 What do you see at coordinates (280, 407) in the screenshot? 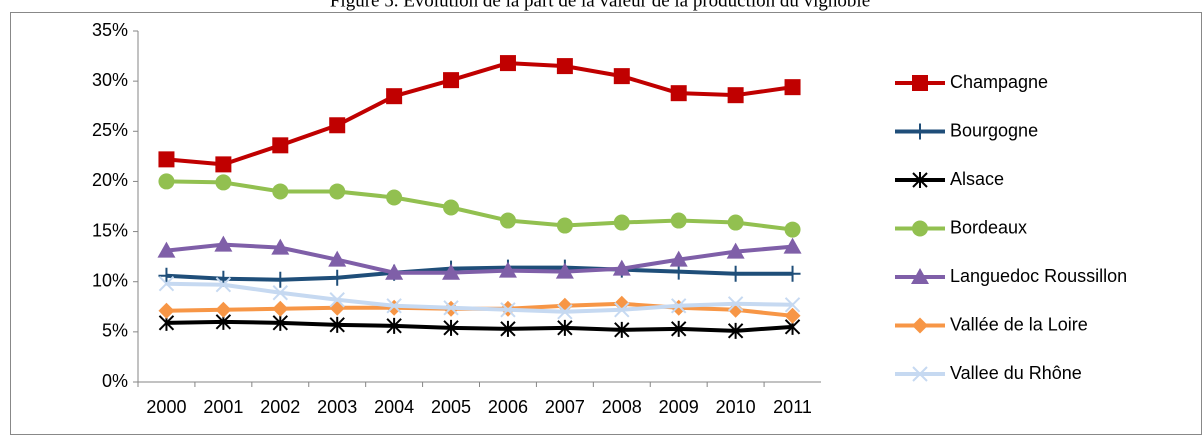
I see `x-tick-label: 2002` at bounding box center [280, 407].